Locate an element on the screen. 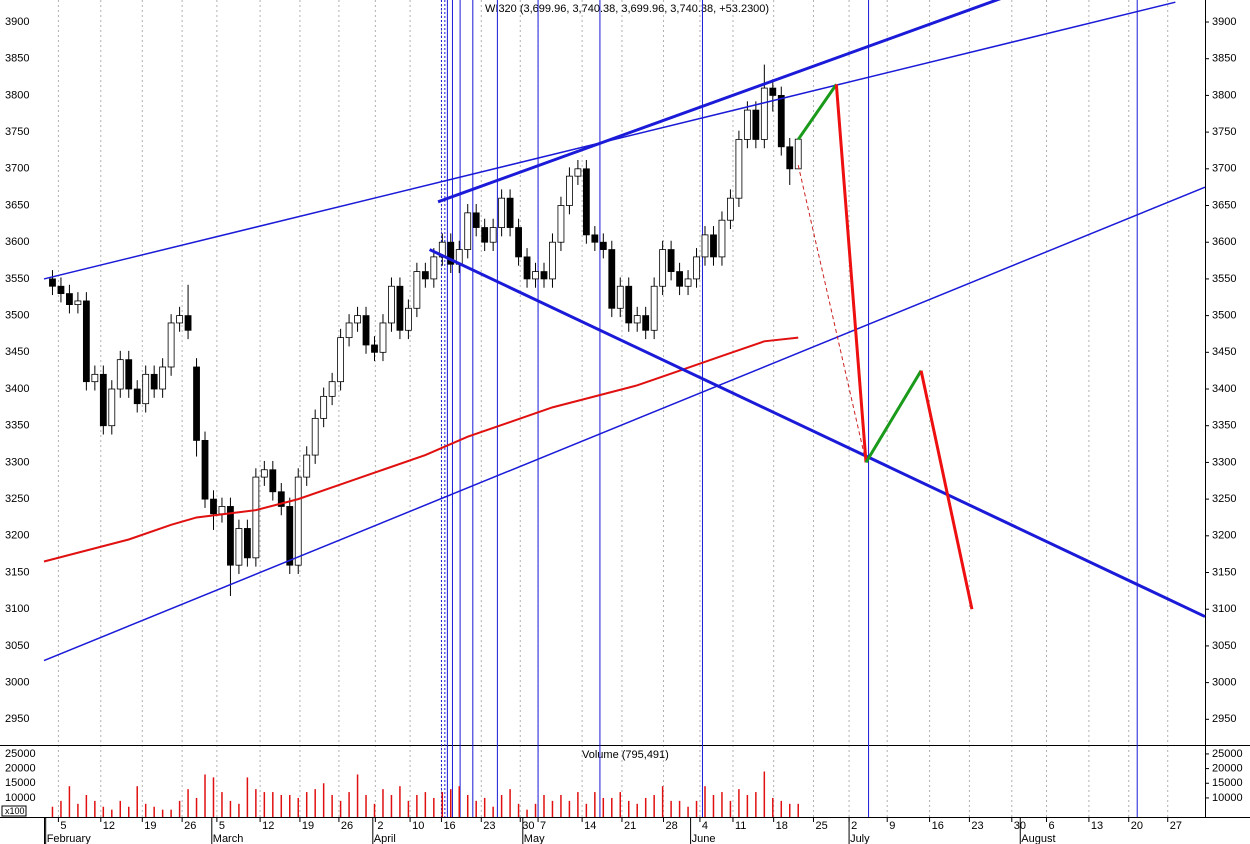  unit-label: x100 is located at coordinates (15, 811).